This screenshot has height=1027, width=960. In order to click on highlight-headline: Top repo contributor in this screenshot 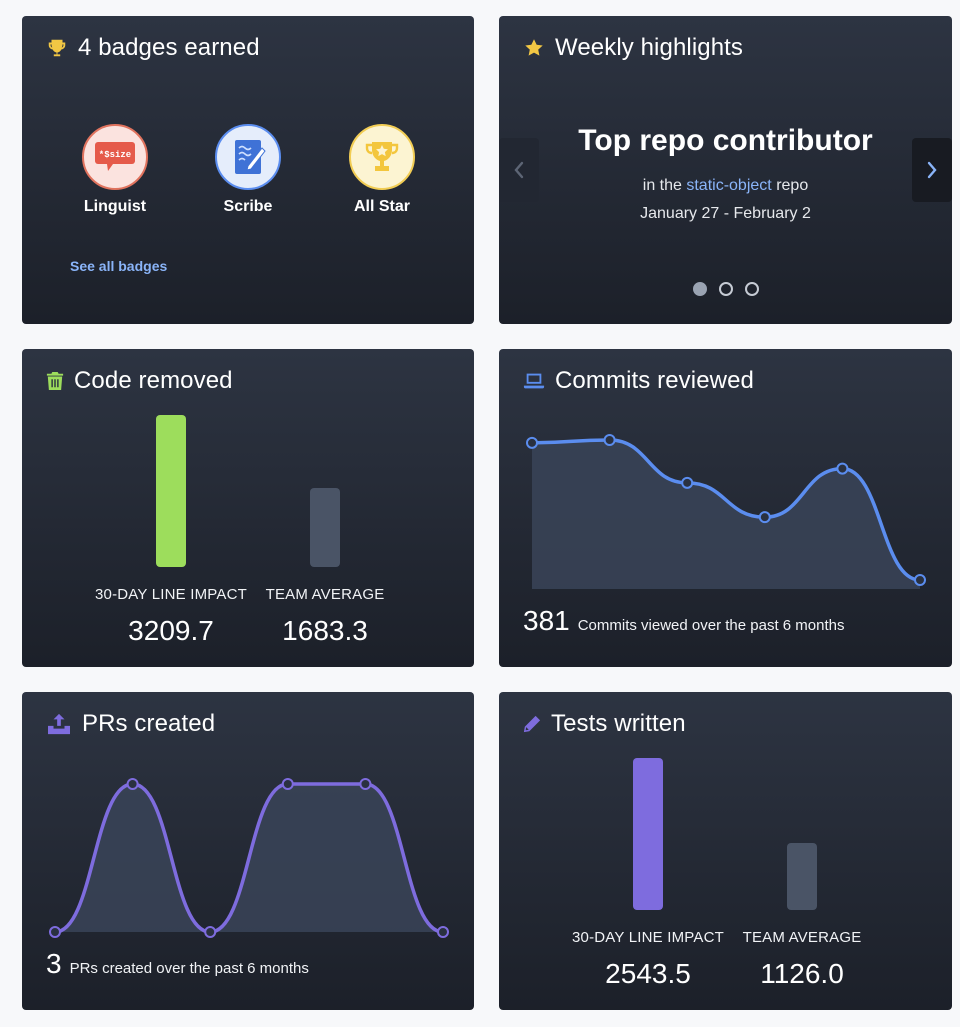, I will do `click(725, 140)`.